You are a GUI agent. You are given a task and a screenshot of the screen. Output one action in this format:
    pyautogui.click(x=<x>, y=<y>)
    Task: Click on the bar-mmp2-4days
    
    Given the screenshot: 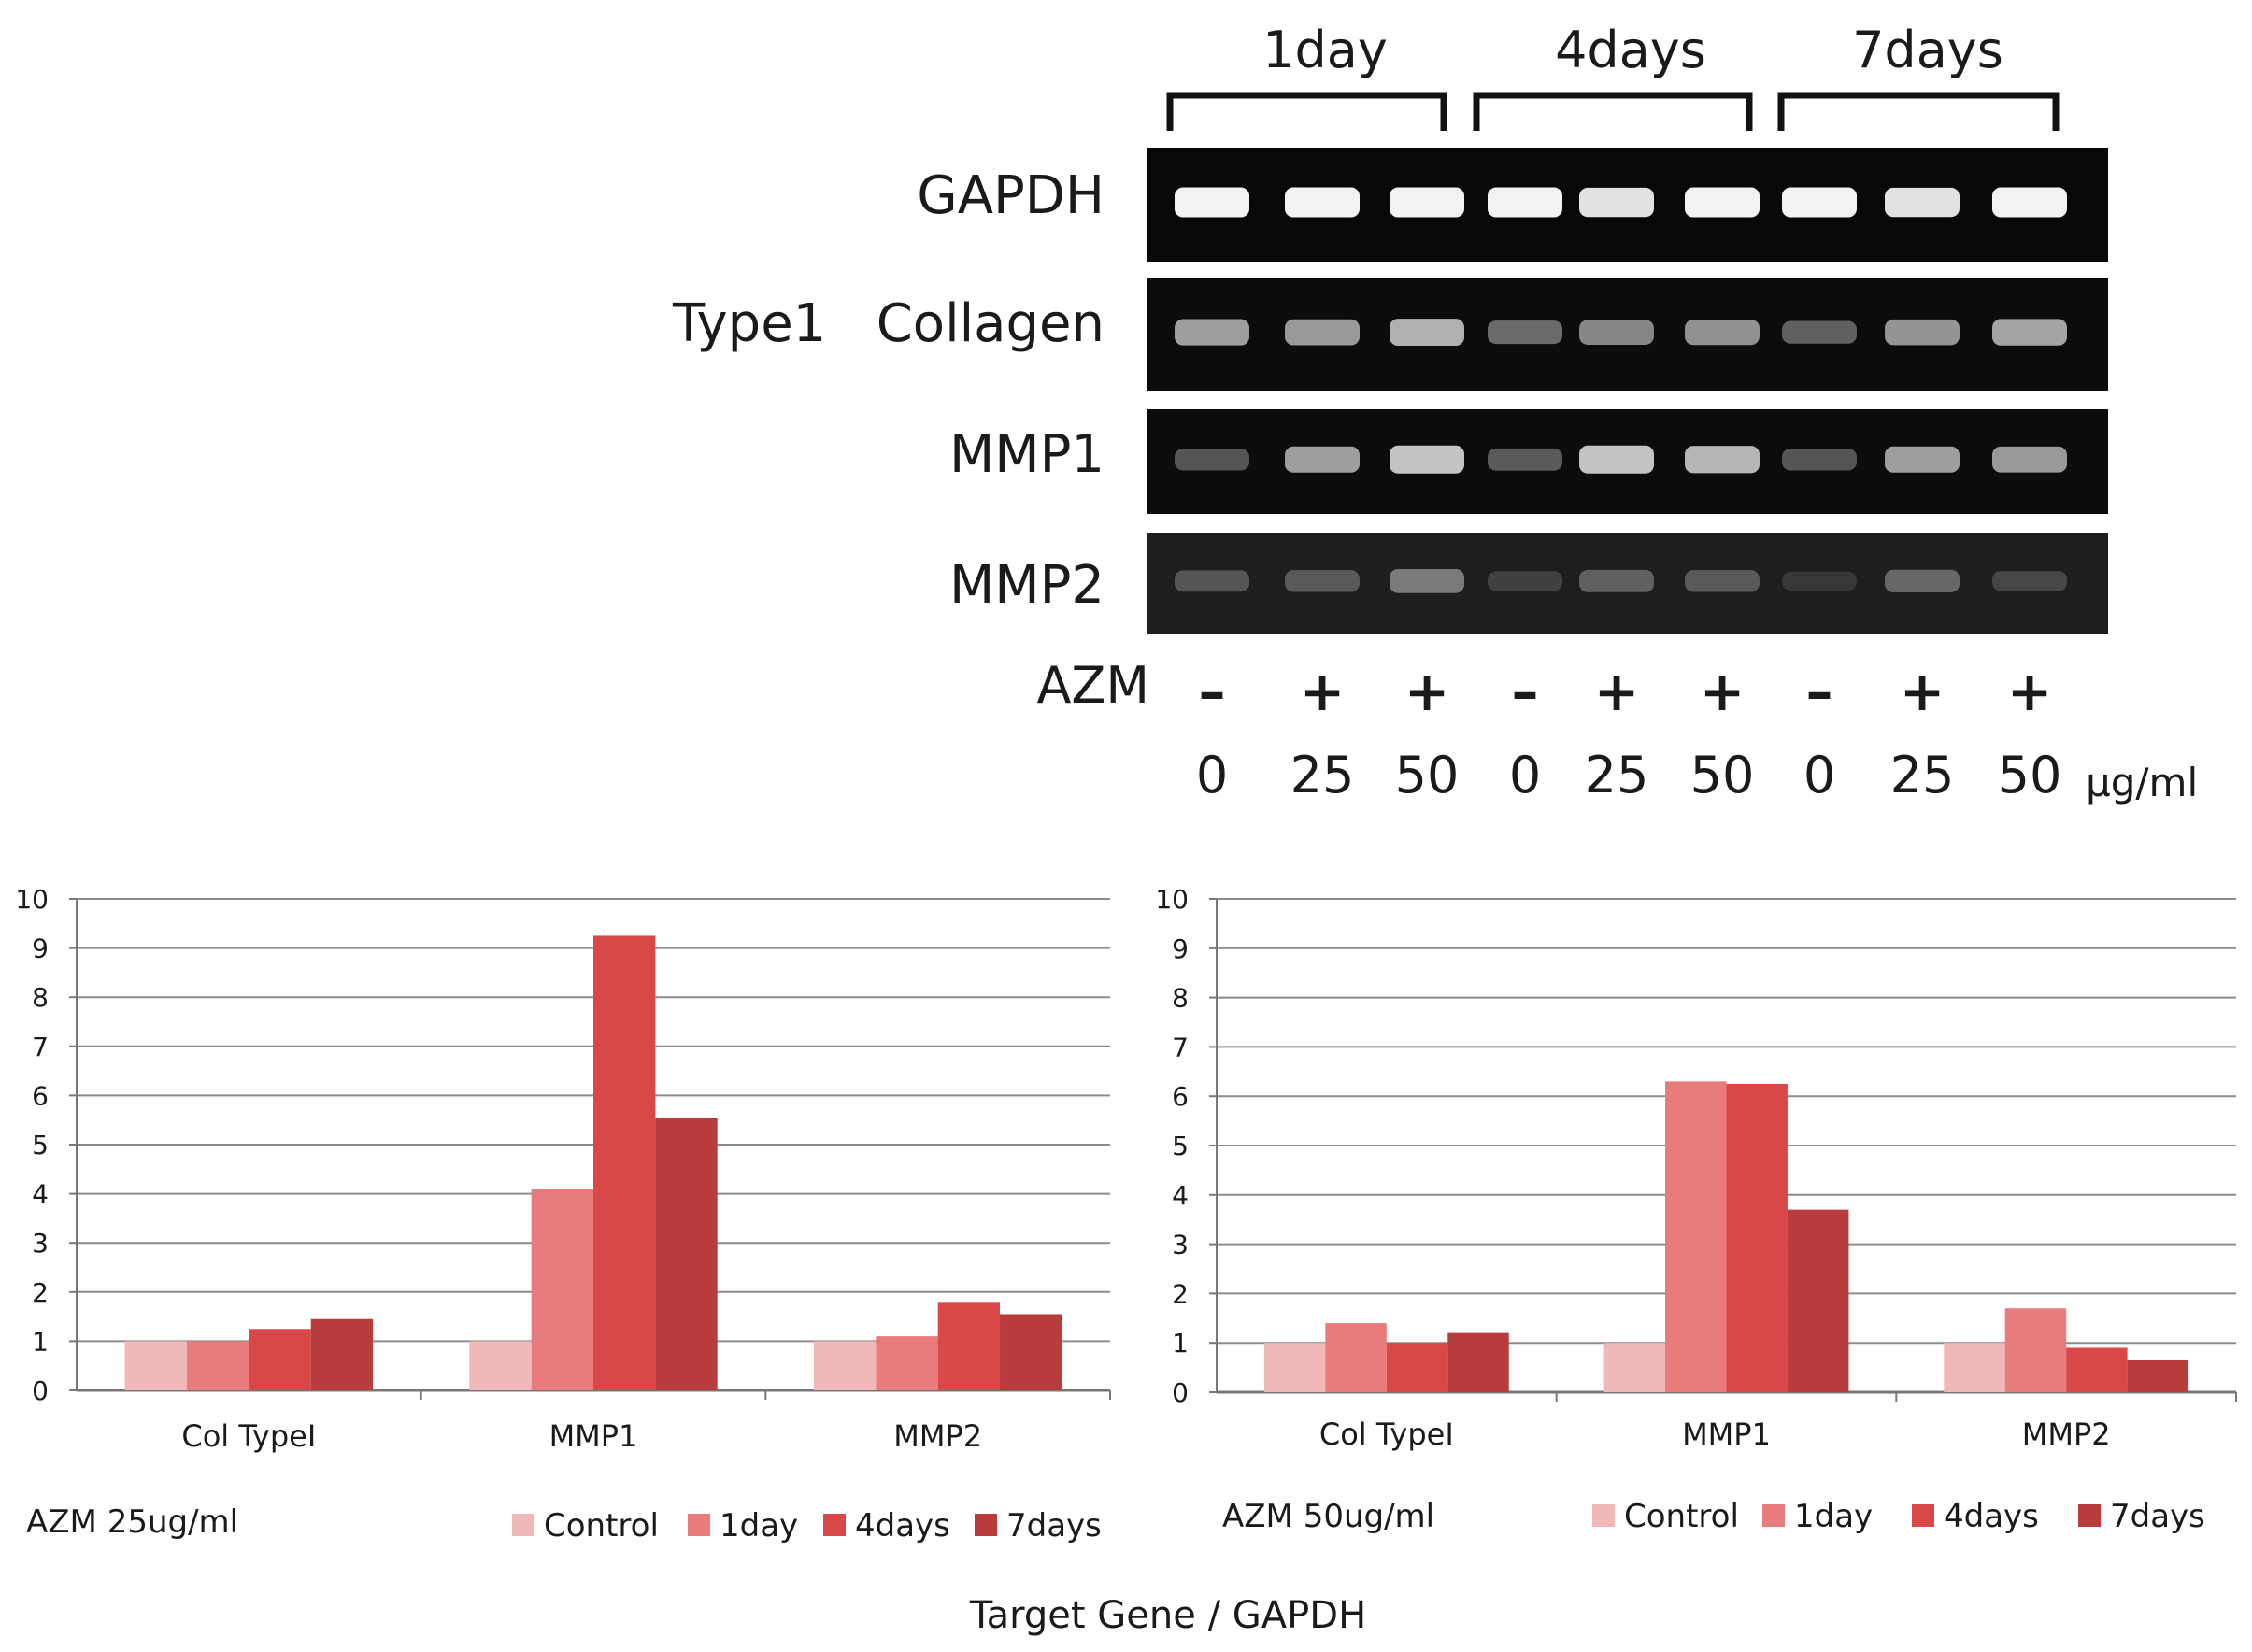 What is the action you would take?
    pyautogui.click(x=969, y=1346)
    